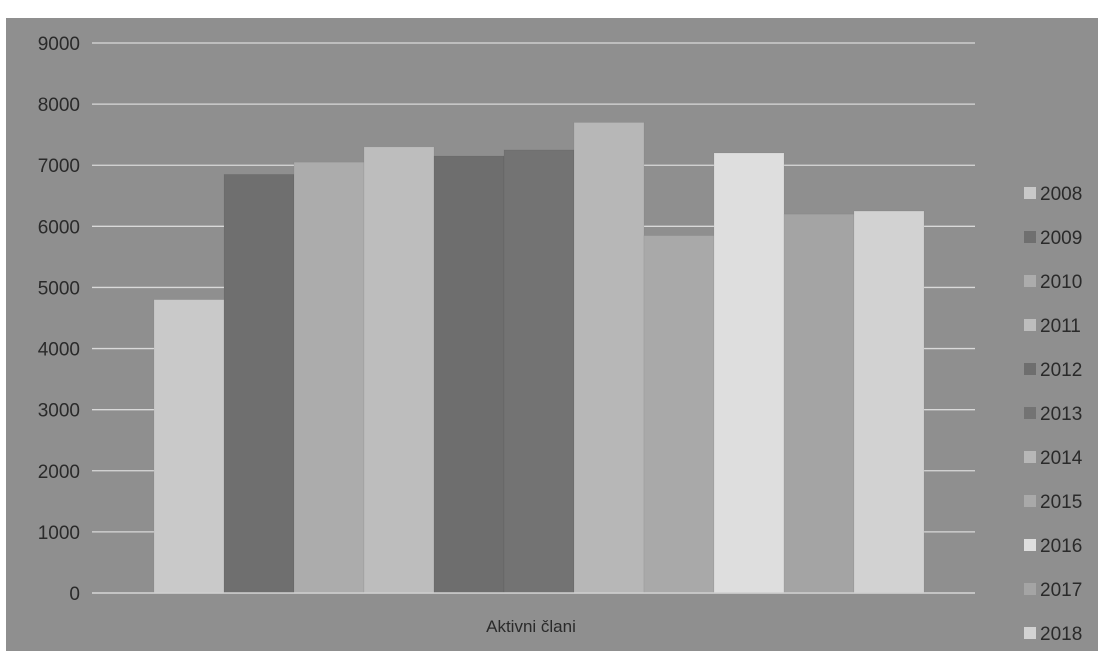 Image resolution: width=1102 pixels, height=651 pixels. I want to click on y-tick-label: 3000, so click(59, 411).